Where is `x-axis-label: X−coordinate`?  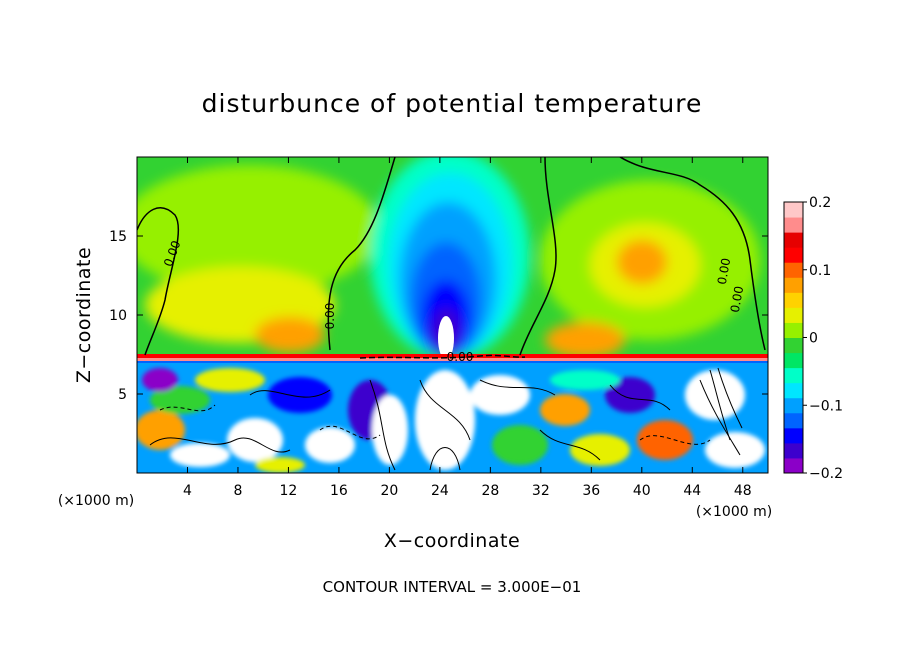
x-axis-label: X−coordinate is located at coordinates (452, 541).